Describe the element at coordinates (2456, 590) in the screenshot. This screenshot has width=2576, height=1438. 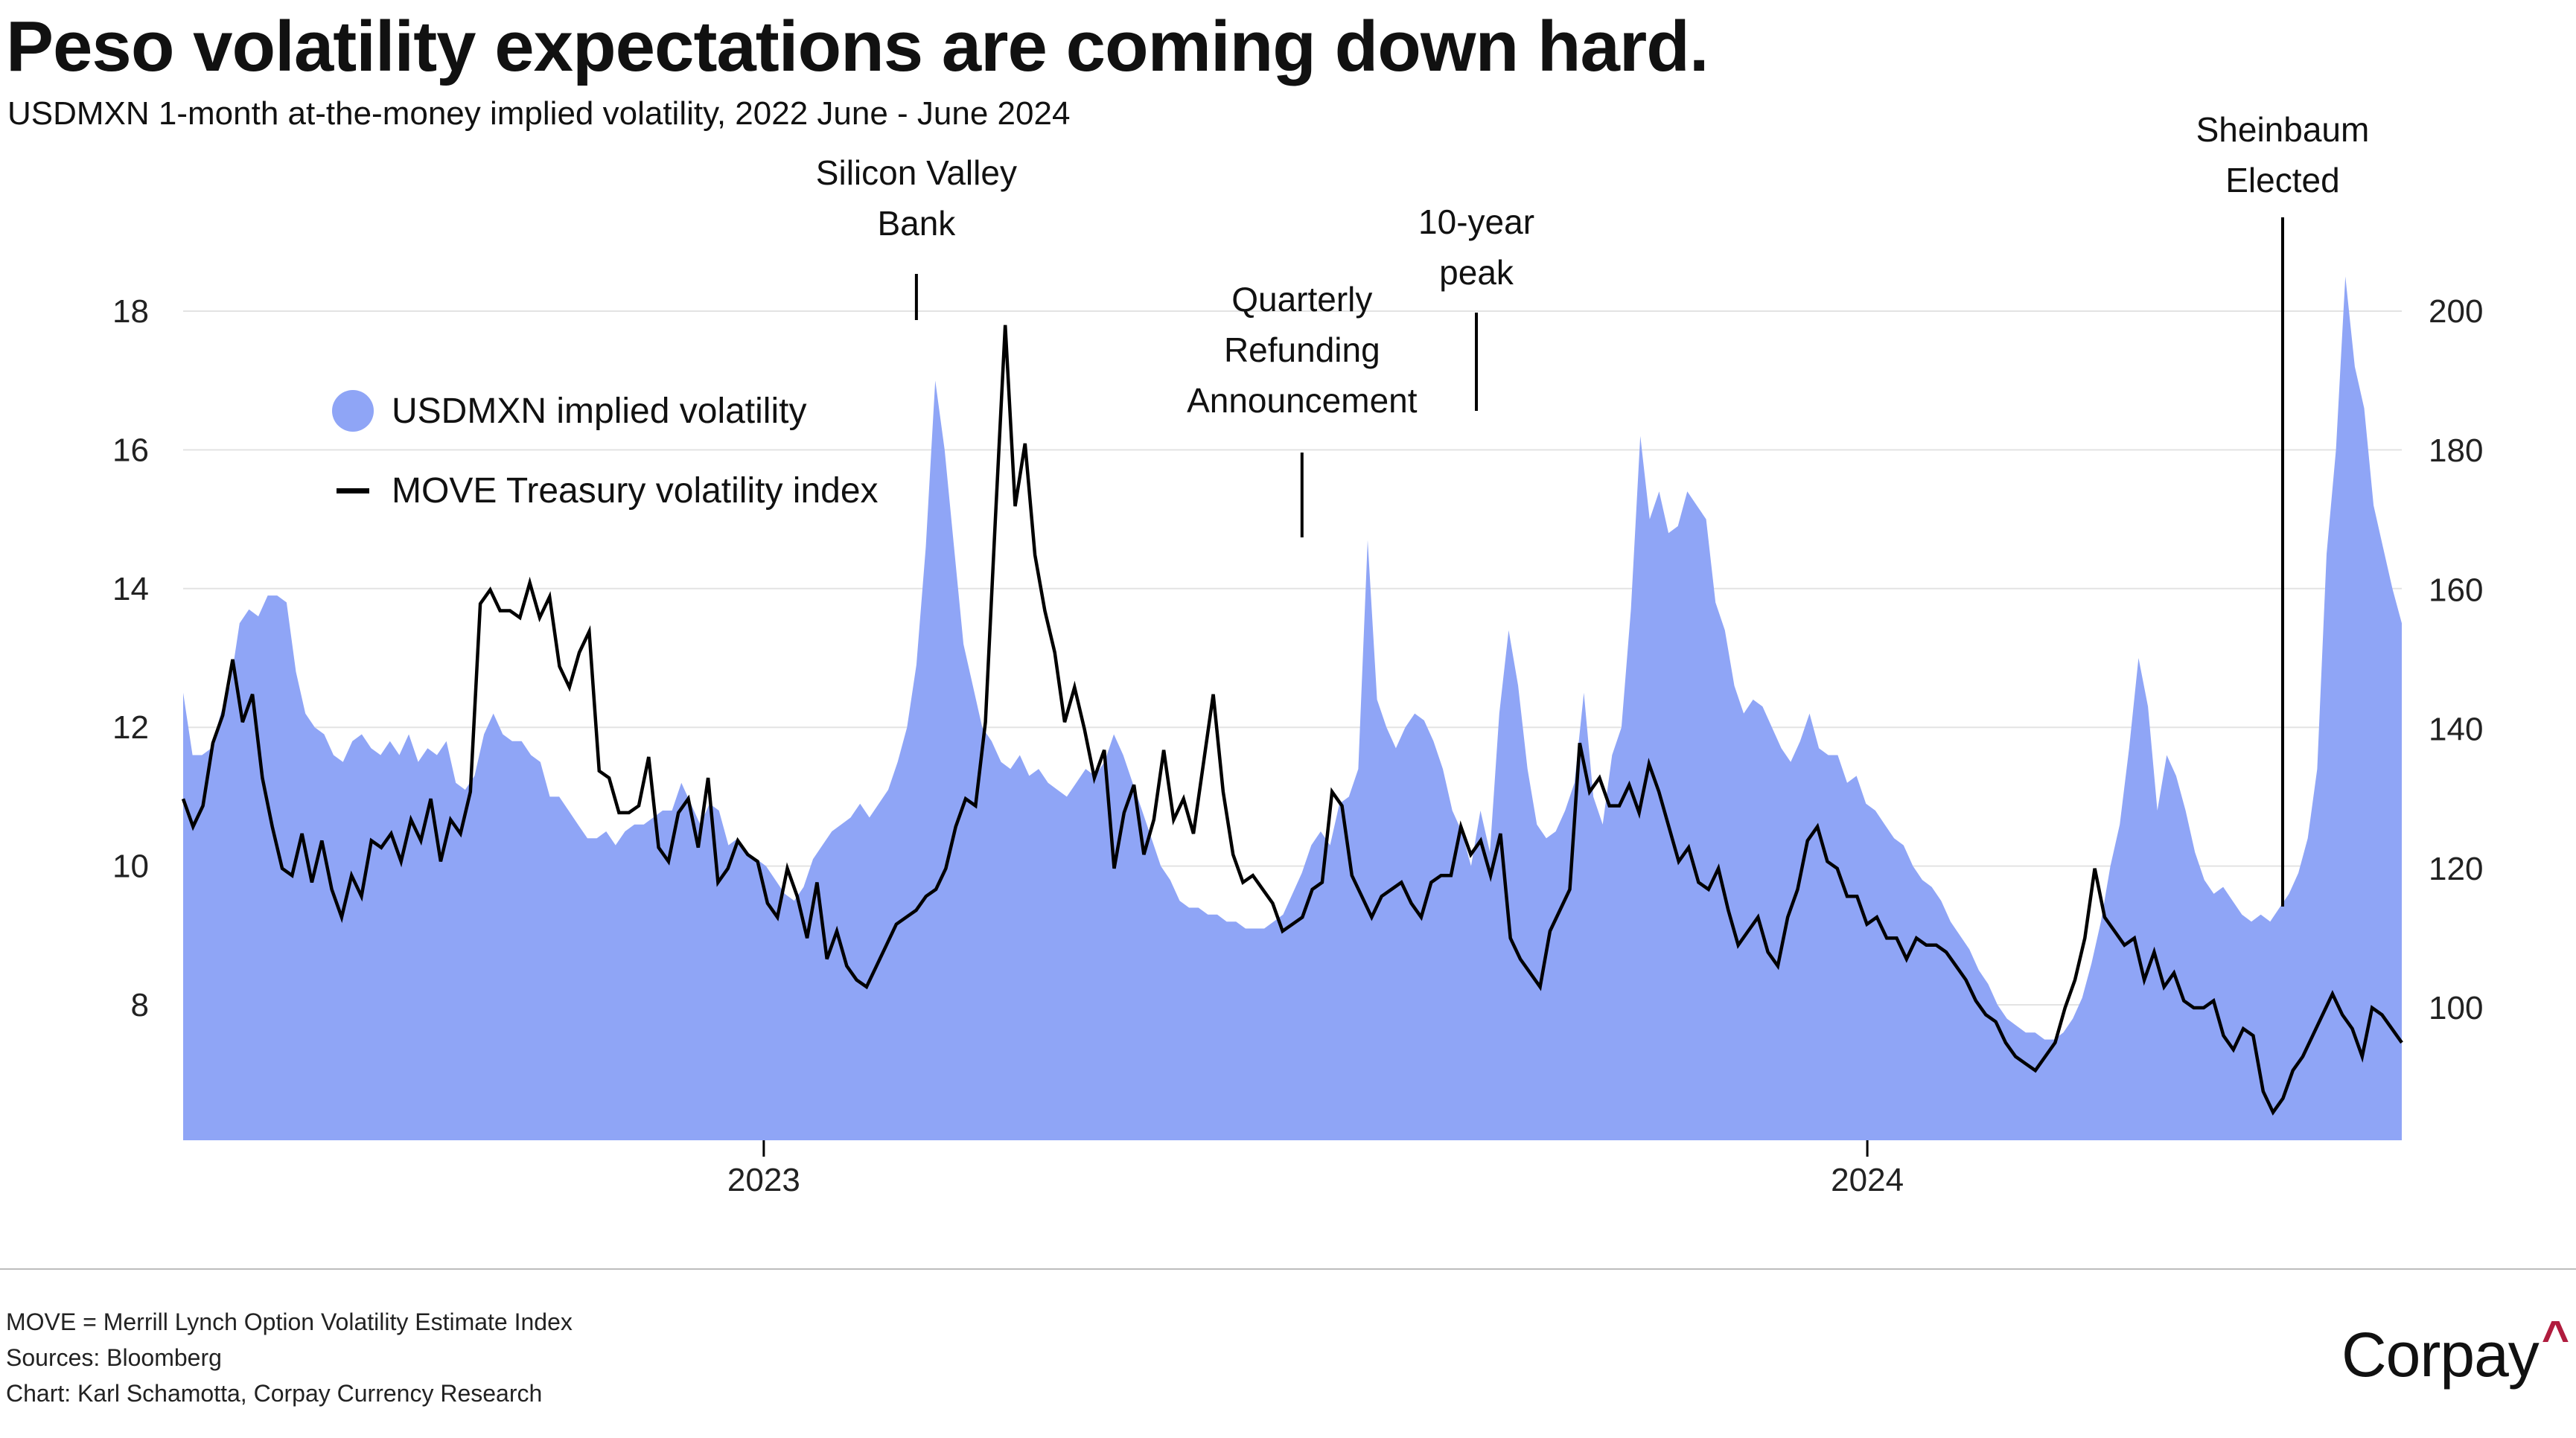
I see `y-right-tick-label: 160` at that location.